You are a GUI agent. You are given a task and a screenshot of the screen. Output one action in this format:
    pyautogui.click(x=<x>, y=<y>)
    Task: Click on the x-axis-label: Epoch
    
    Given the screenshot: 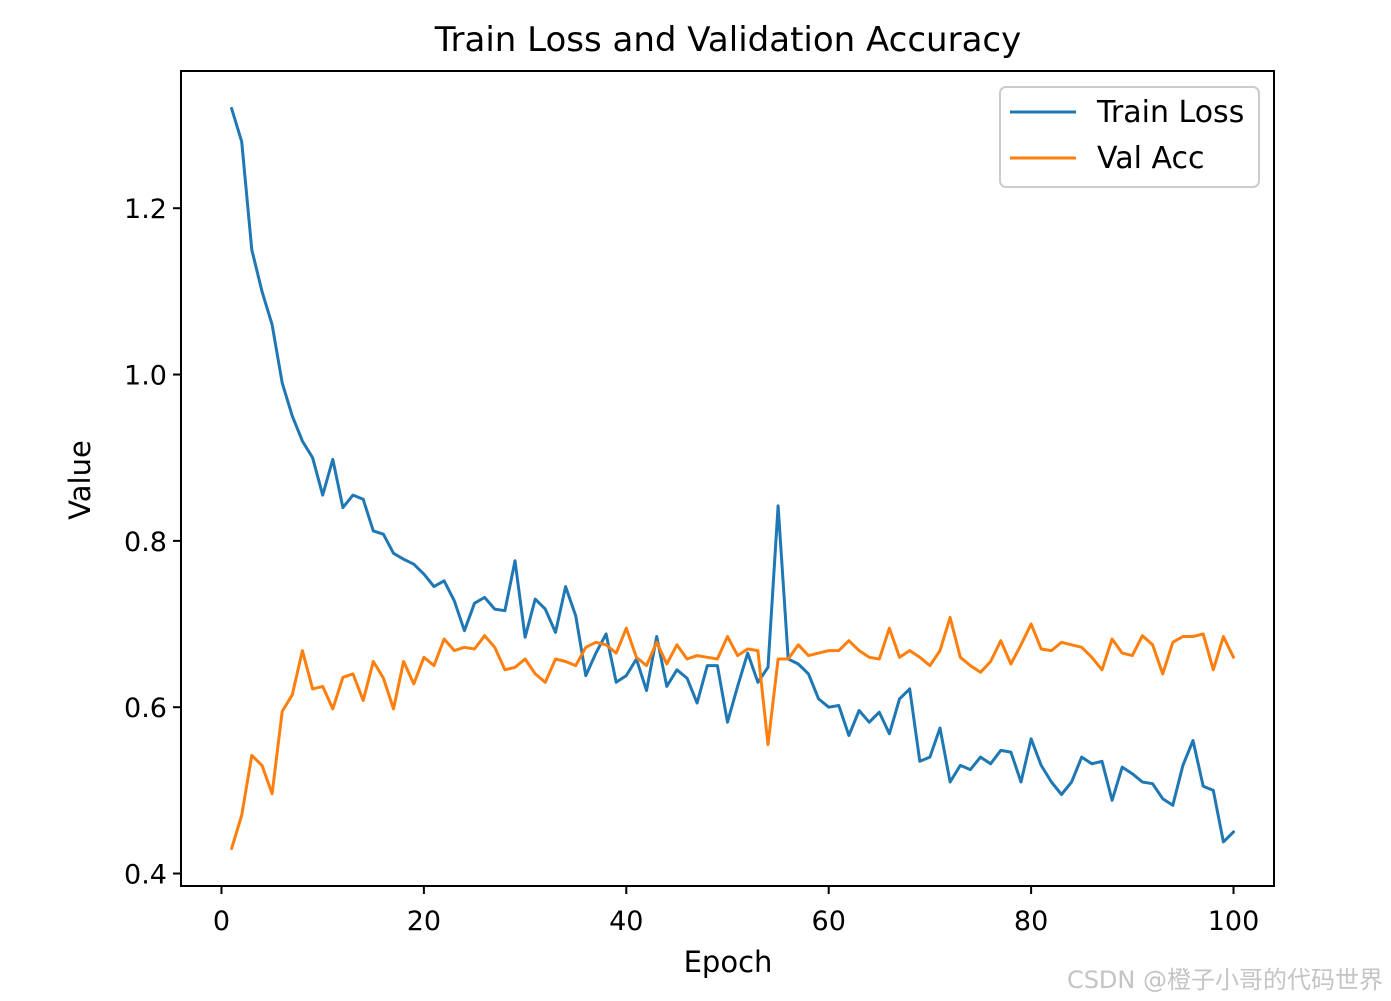 What is the action you would take?
    pyautogui.click(x=728, y=962)
    